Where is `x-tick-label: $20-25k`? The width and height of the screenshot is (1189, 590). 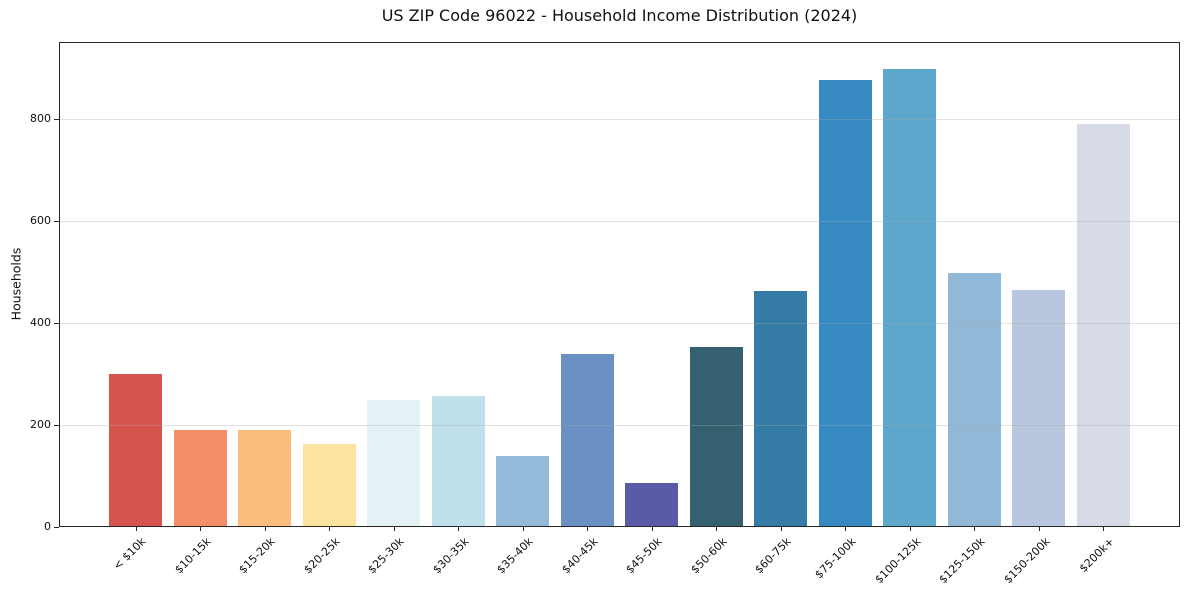 x-tick-label: $20-25k is located at coordinates (322, 556).